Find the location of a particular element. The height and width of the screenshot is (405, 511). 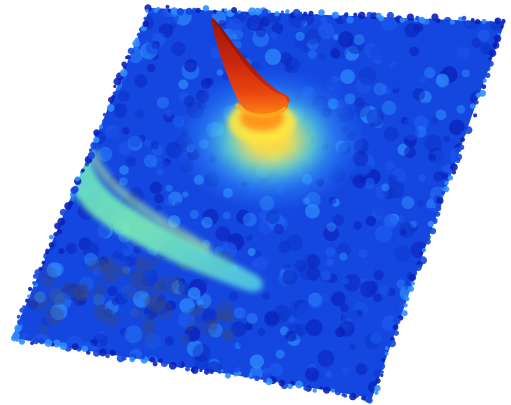

sharp-peak is located at coordinates (250, 67).